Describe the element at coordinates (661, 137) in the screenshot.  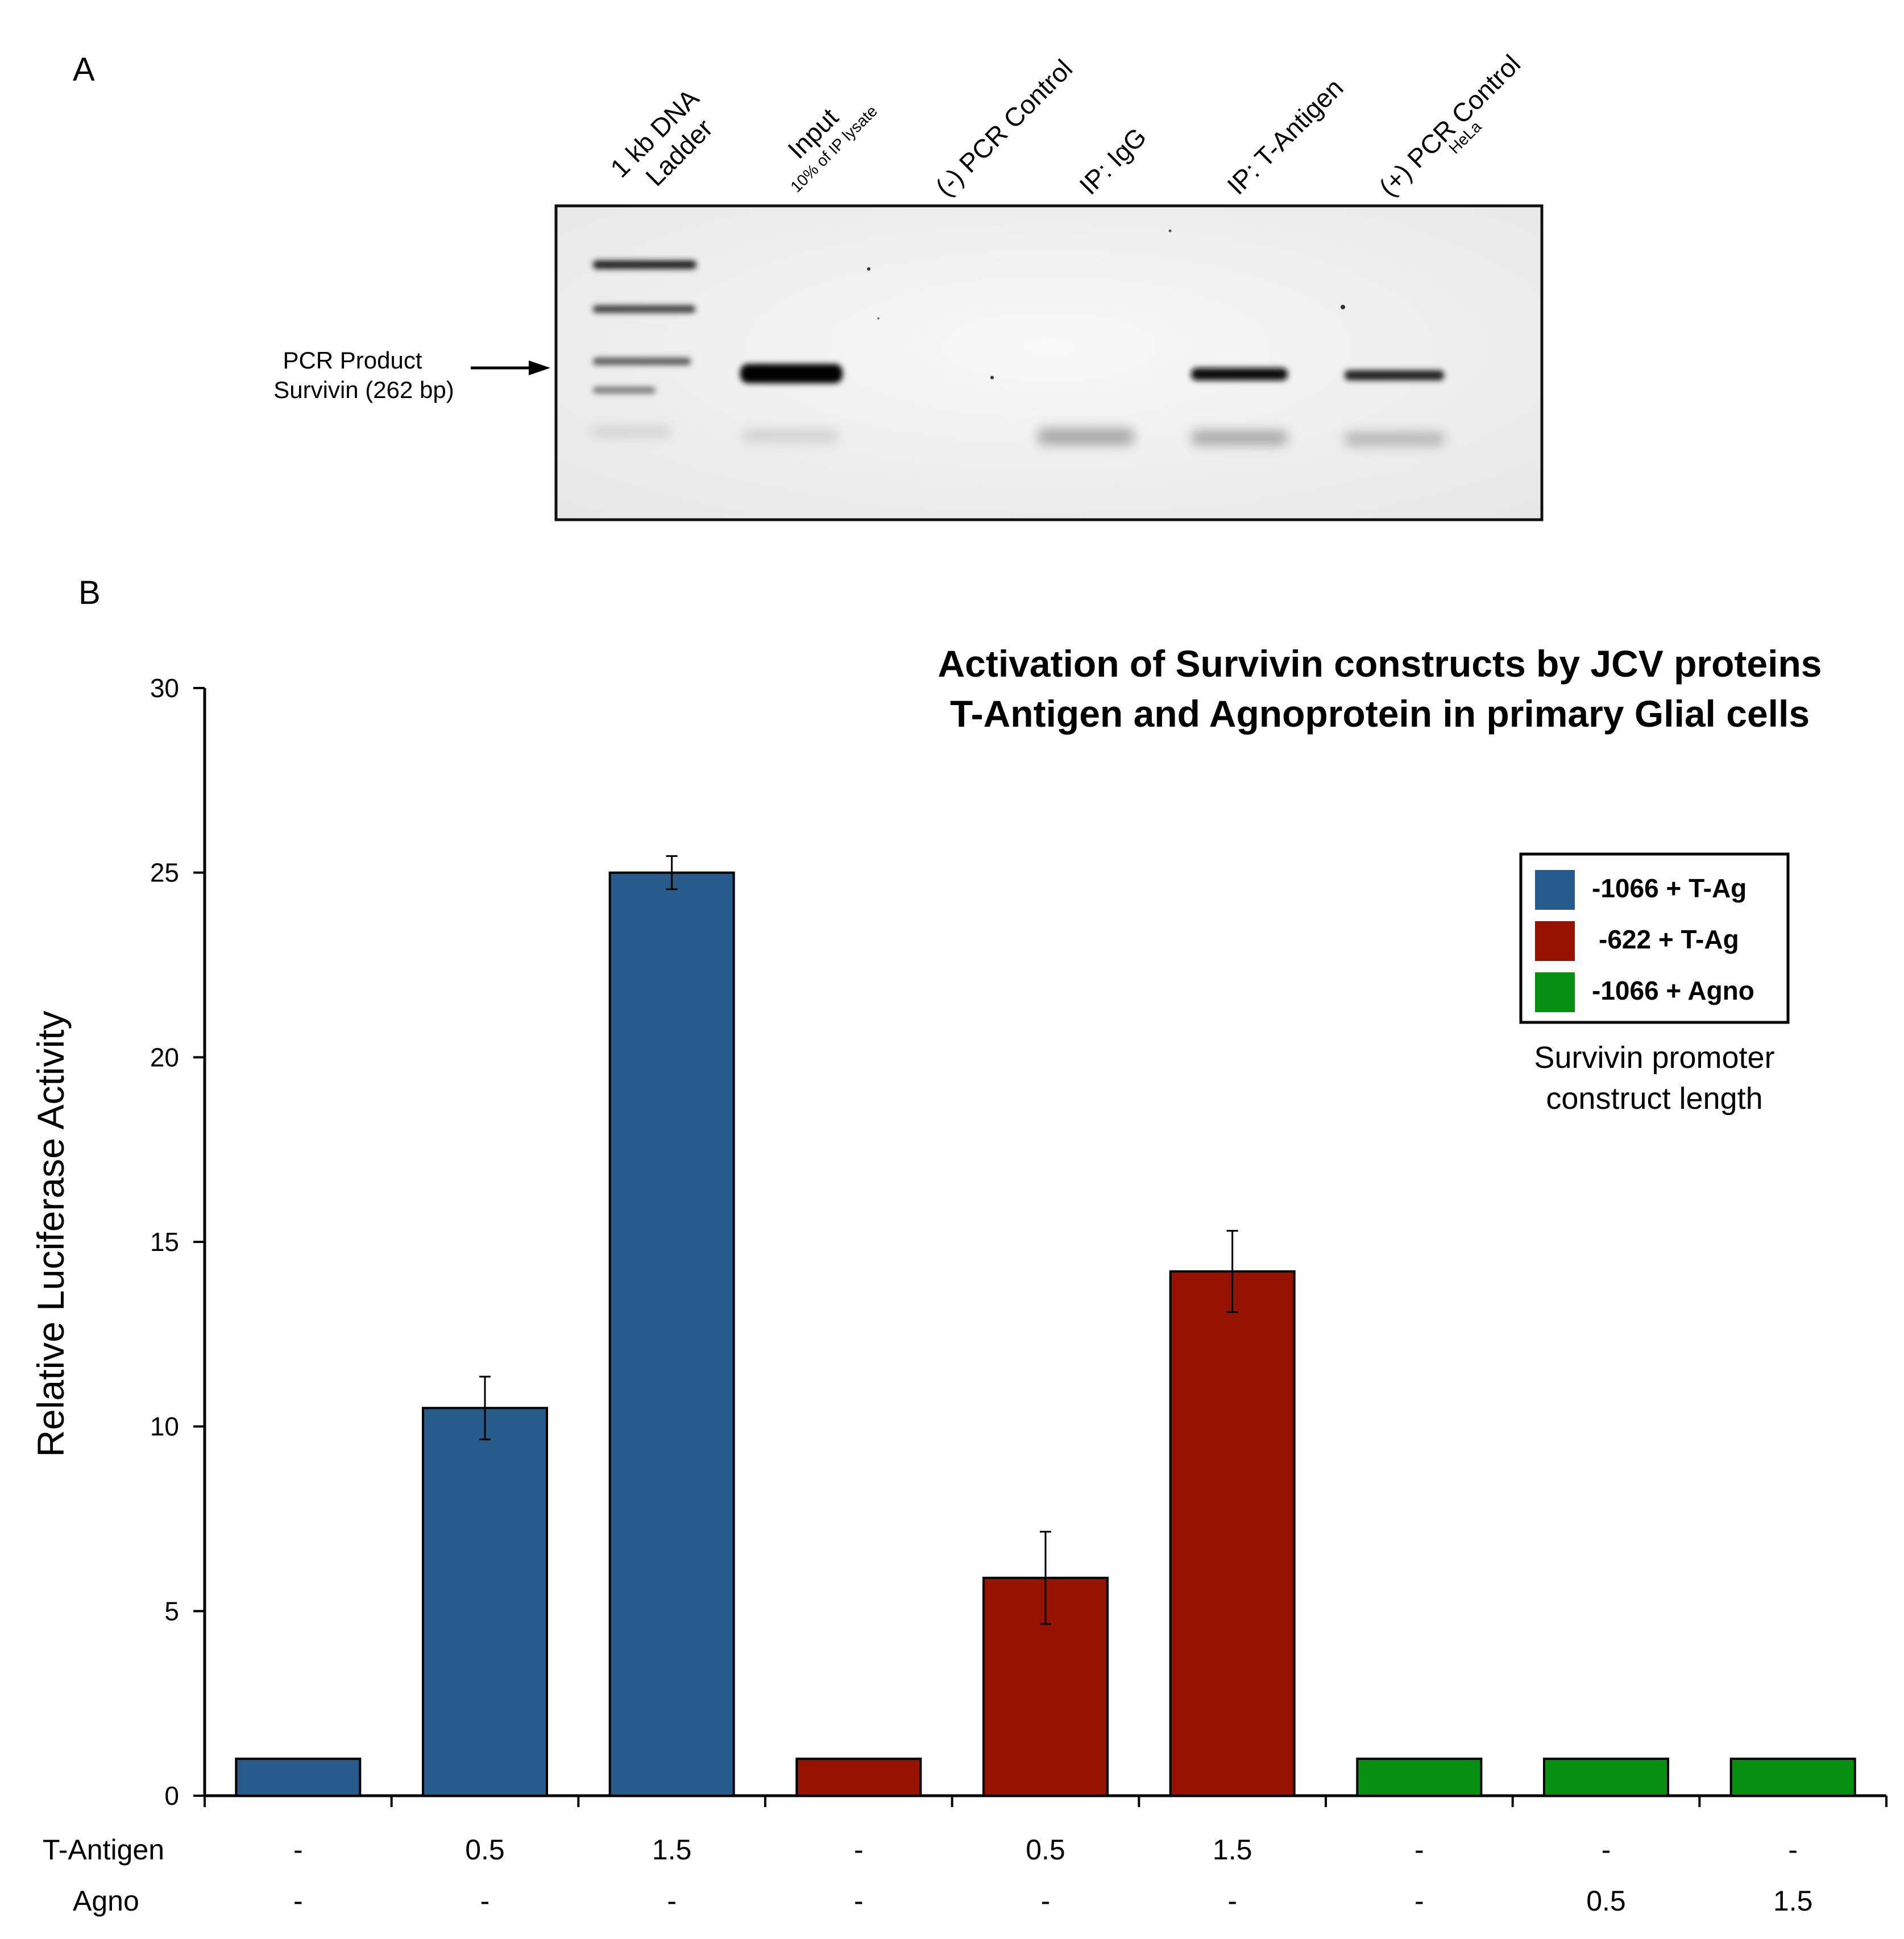
I see `lane-label-ladder: 1 kb DNA Ladder` at that location.